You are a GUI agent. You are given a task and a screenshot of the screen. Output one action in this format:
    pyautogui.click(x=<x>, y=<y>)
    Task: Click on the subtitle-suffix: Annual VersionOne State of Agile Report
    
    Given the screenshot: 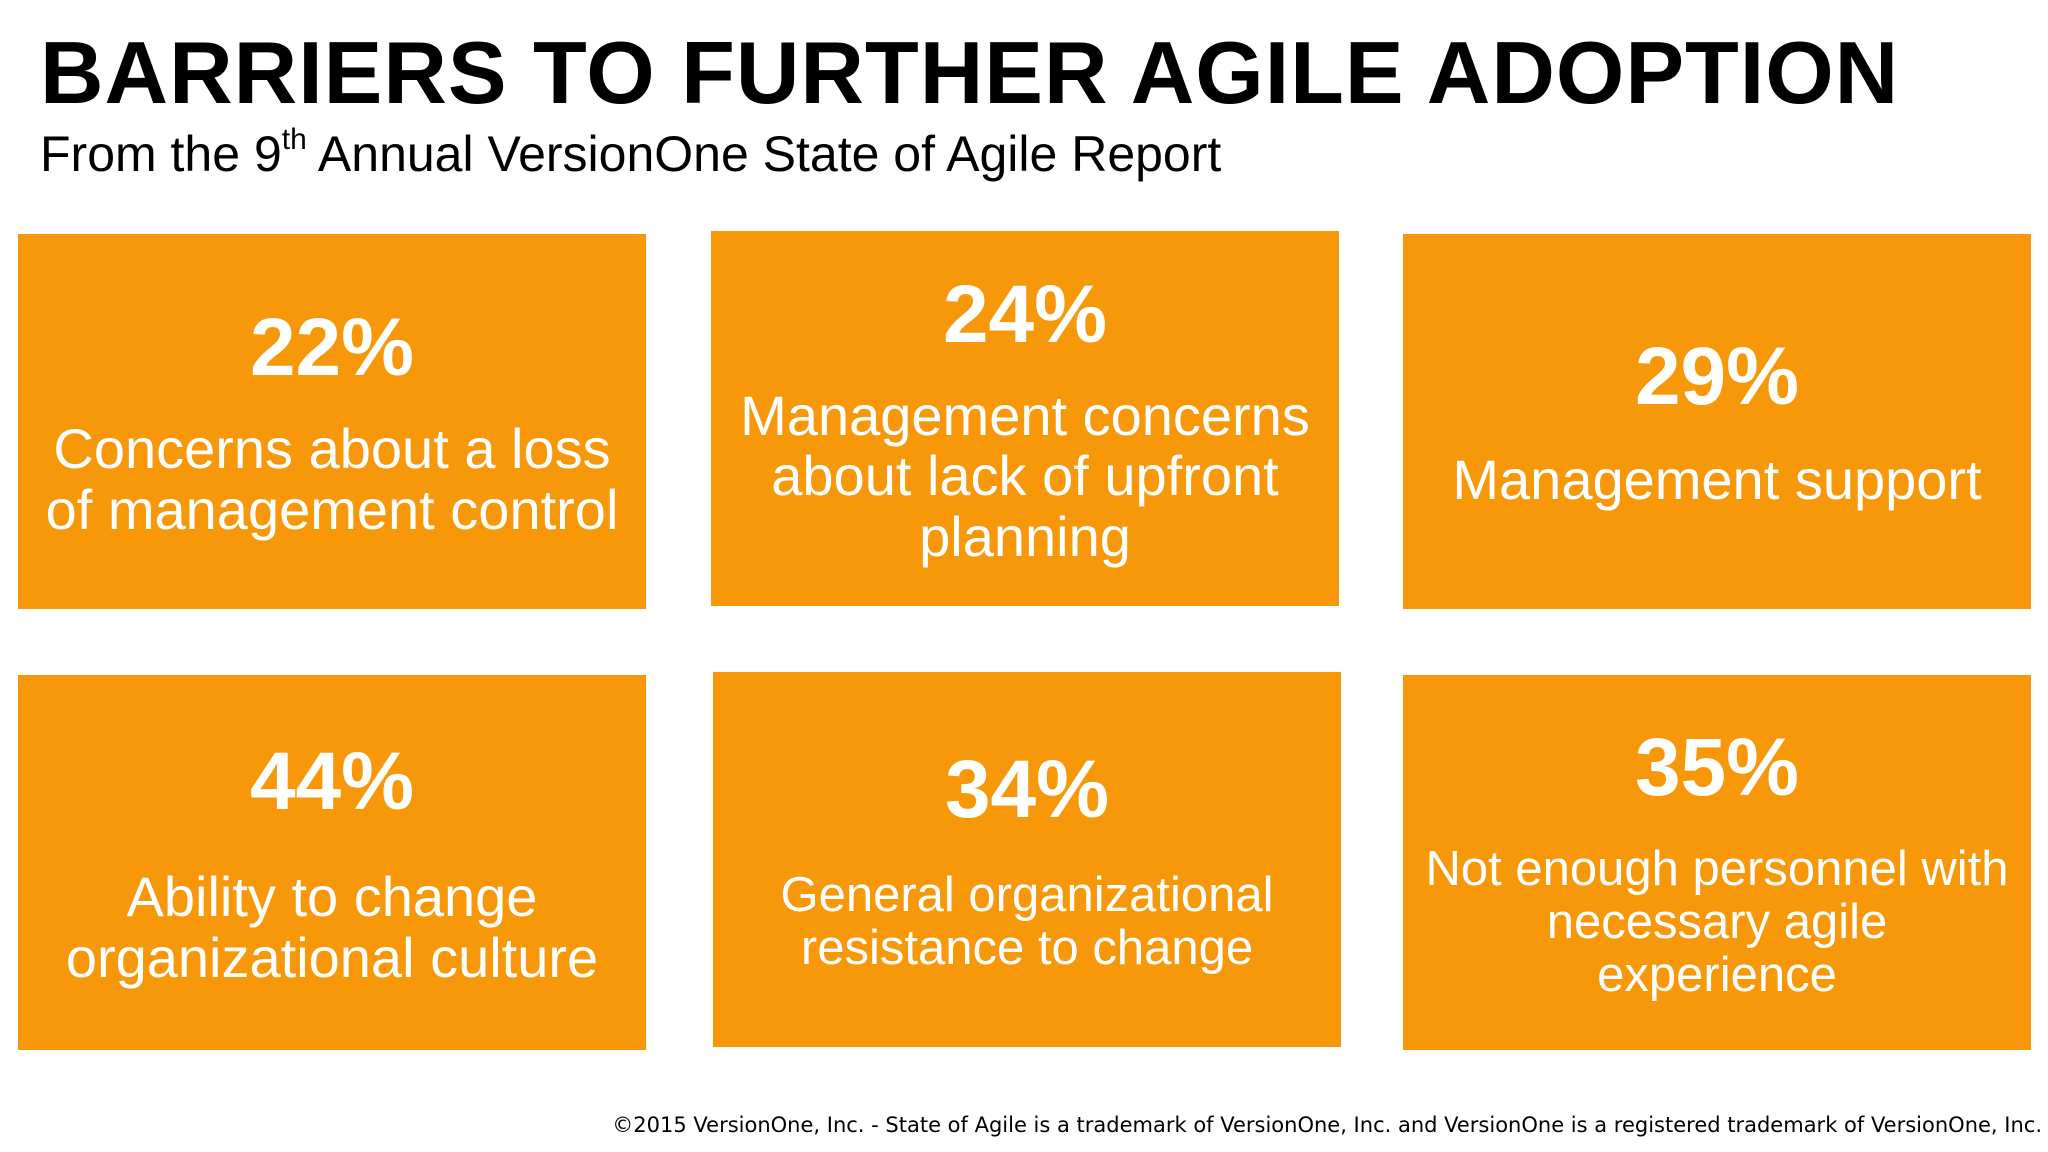 What is the action you would take?
    pyautogui.click(x=764, y=154)
    